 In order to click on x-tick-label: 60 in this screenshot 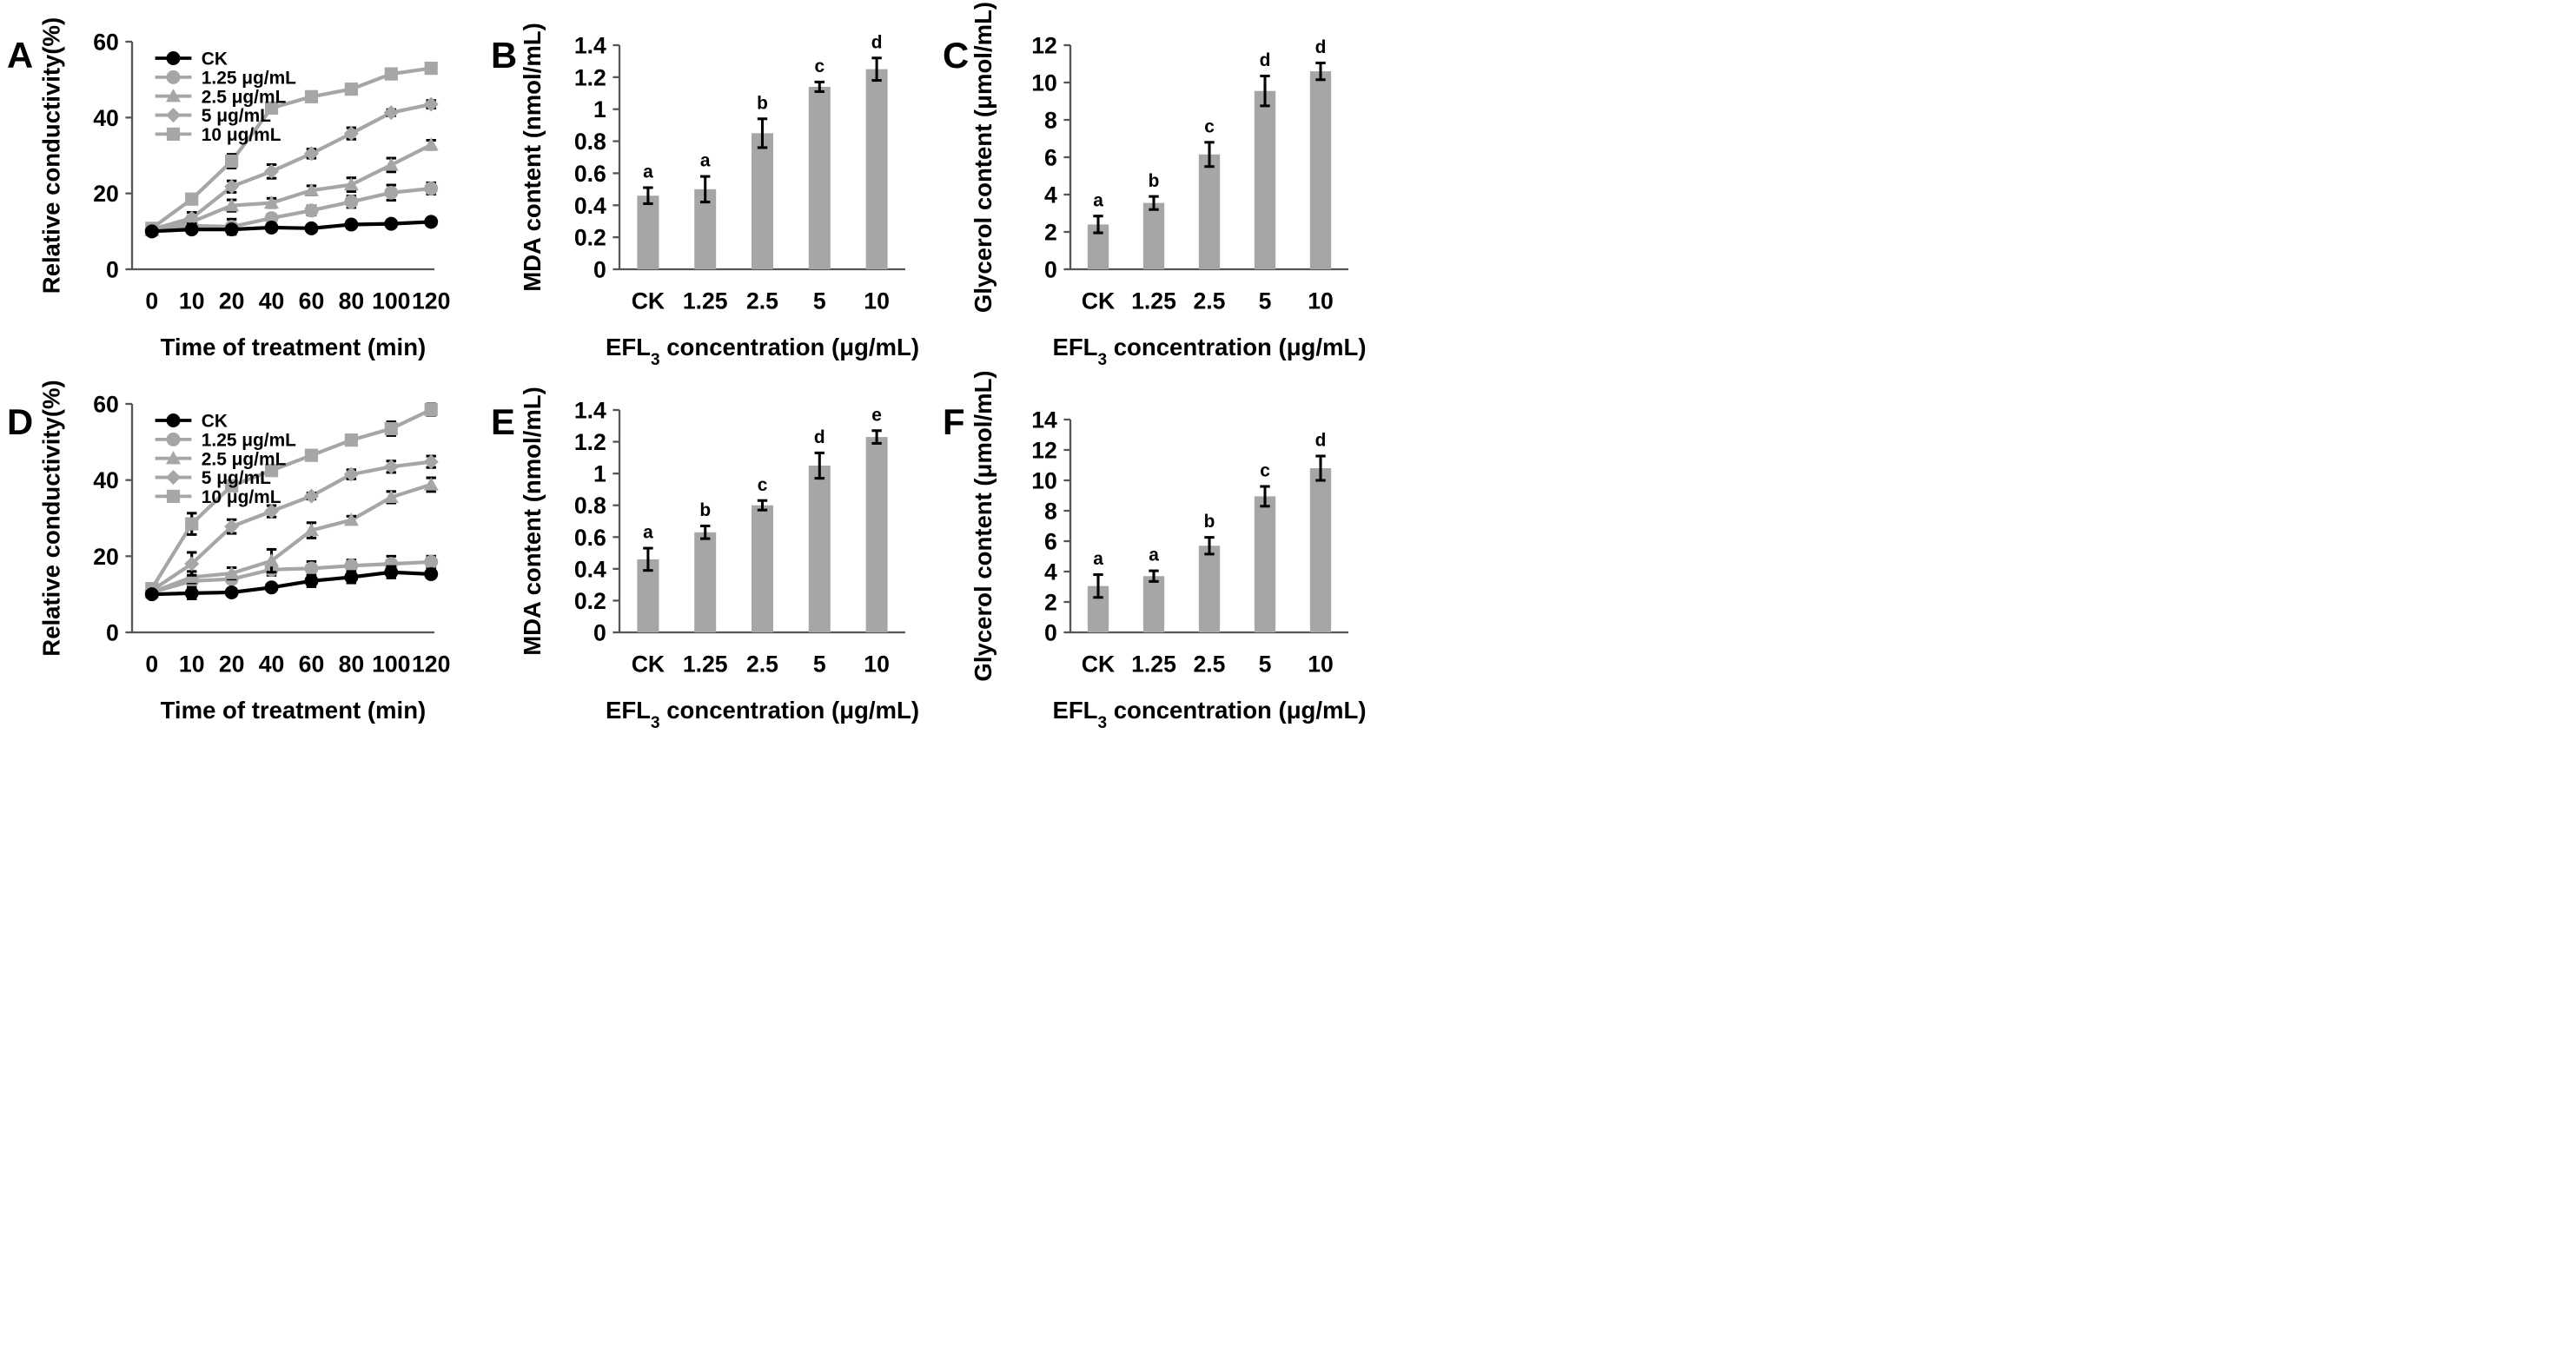, I will do `click(312, 301)`.